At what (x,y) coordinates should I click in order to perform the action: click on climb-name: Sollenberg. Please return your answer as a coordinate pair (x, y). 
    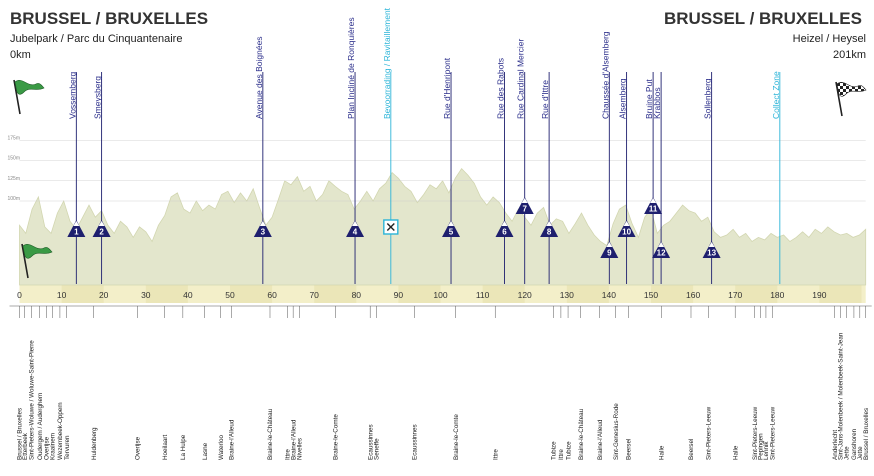
    Looking at the image, I should click on (708, 98).